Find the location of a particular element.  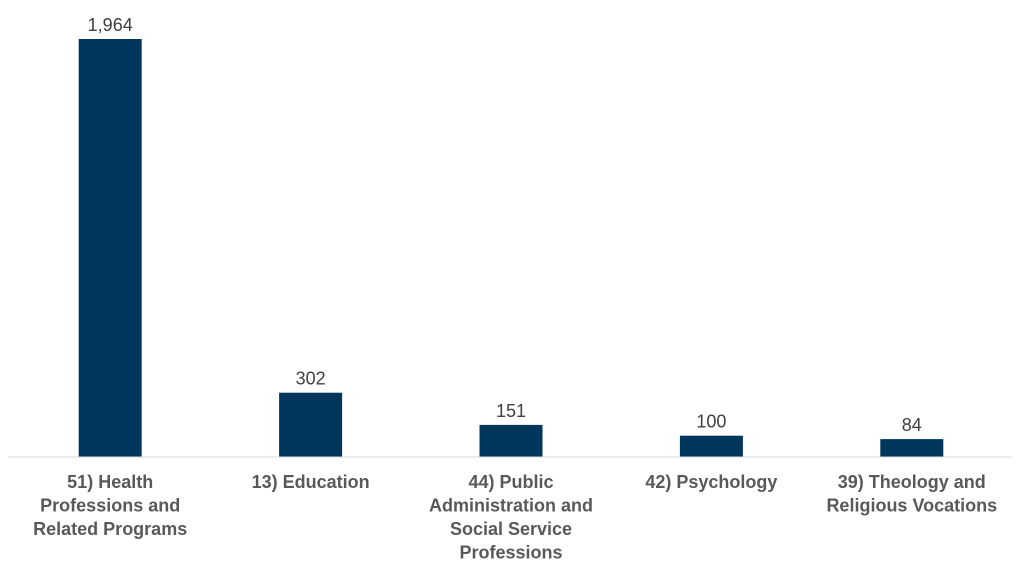

category-label-3-line-3: Social Service is located at coordinates (511, 529).